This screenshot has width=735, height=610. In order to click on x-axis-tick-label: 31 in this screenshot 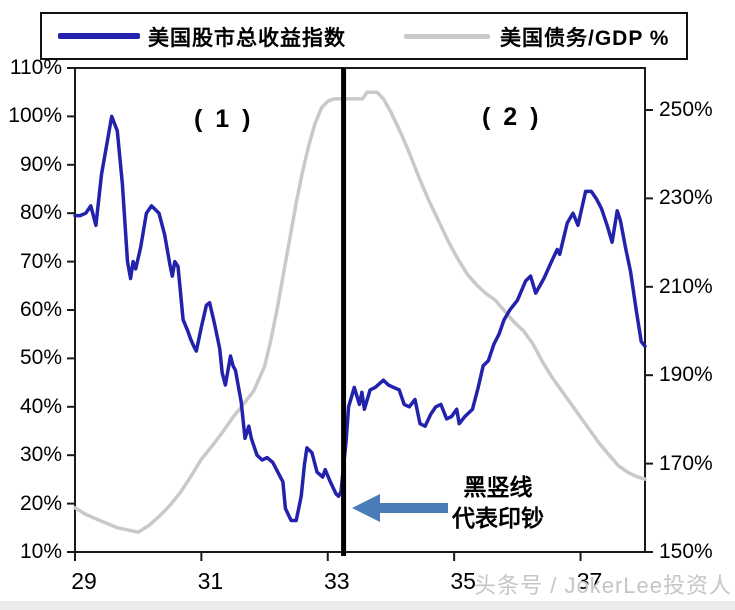, I will do `click(210, 581)`.